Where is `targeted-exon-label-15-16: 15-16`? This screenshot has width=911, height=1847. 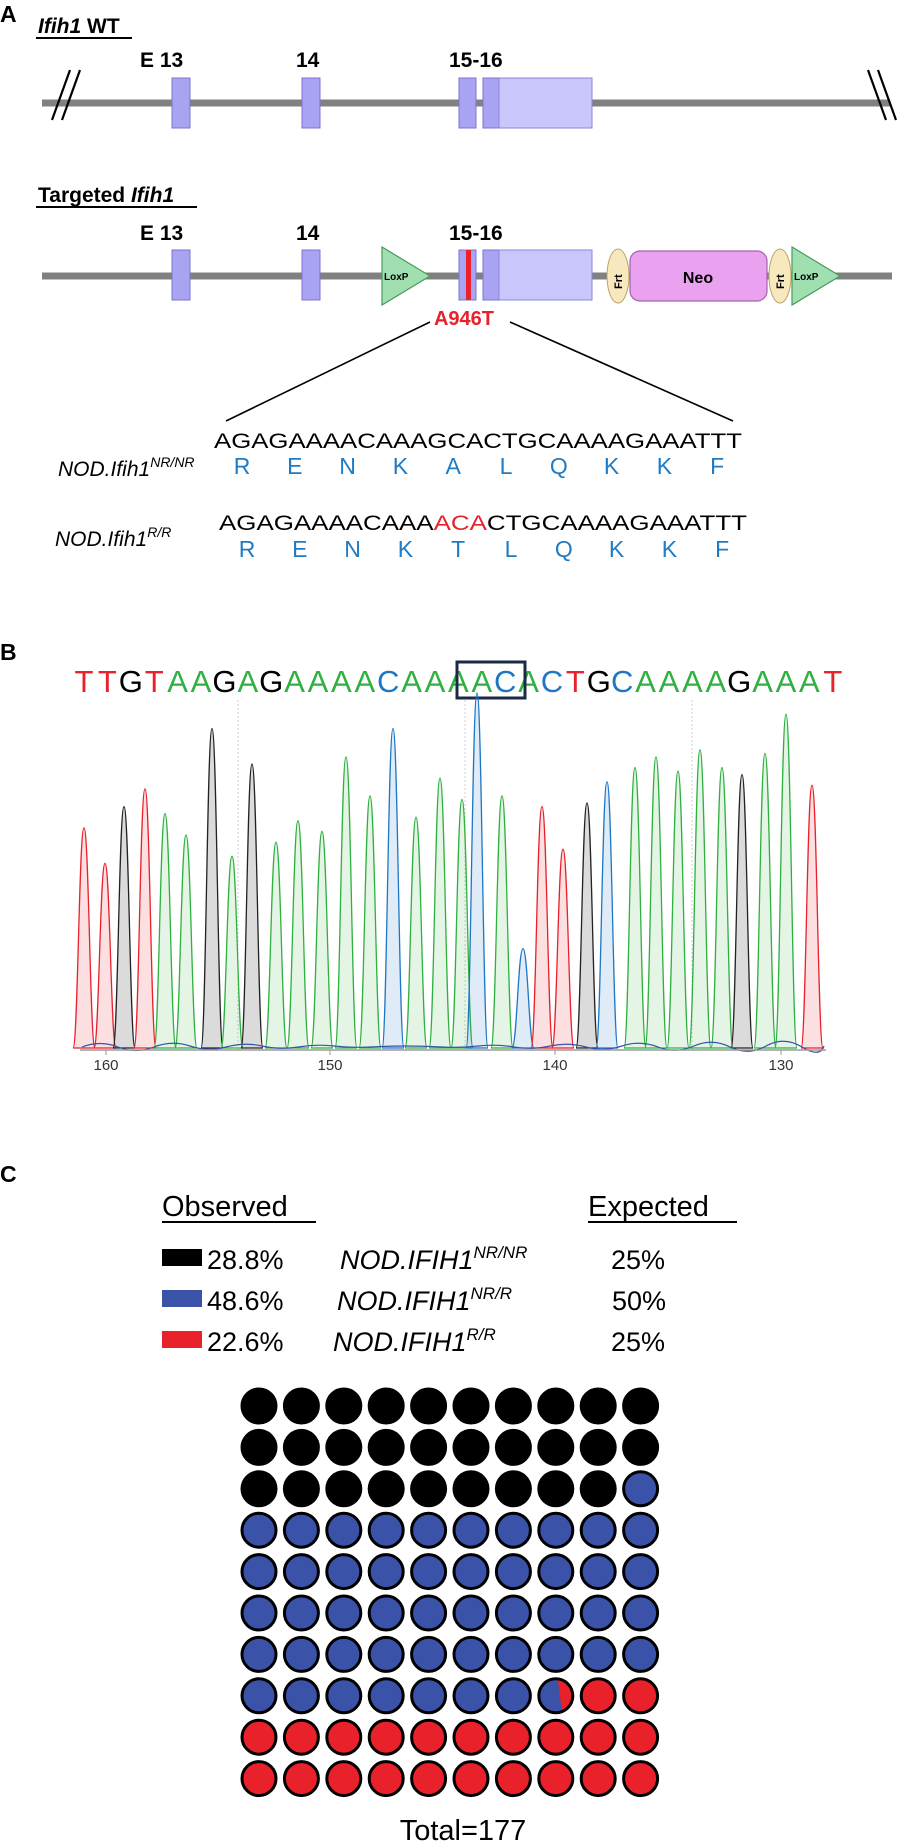
targeted-exon-label-15-16: 15-16 is located at coordinates (476, 233).